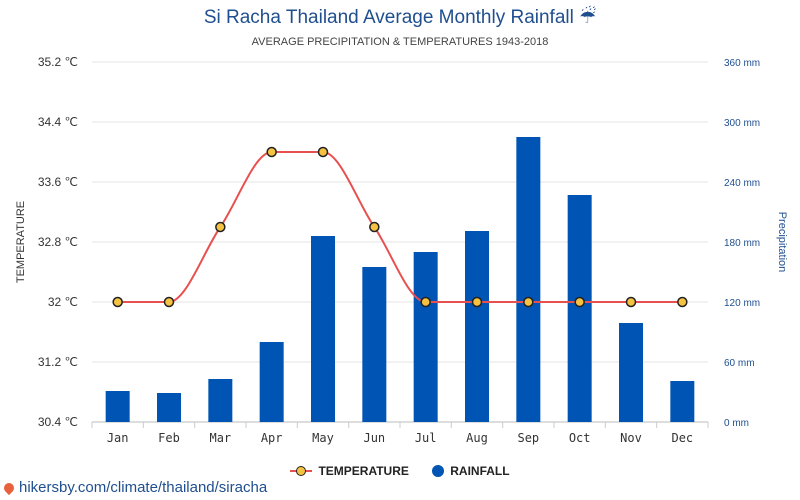 Image resolution: width=800 pixels, height=500 pixels. What do you see at coordinates (438, 471) in the screenshot?
I see `rainfall-swatch` at bounding box center [438, 471].